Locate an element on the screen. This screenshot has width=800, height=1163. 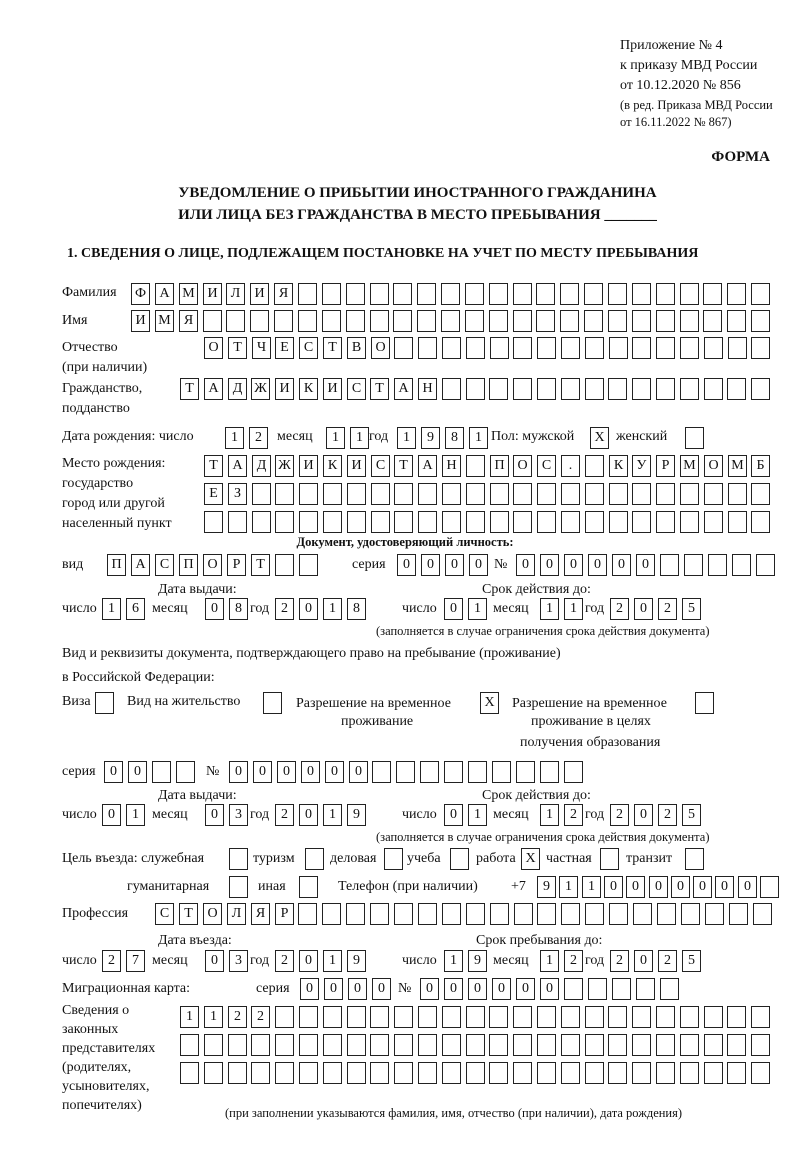
purpose-private-checkbox-box is located at coordinates (609, 859).